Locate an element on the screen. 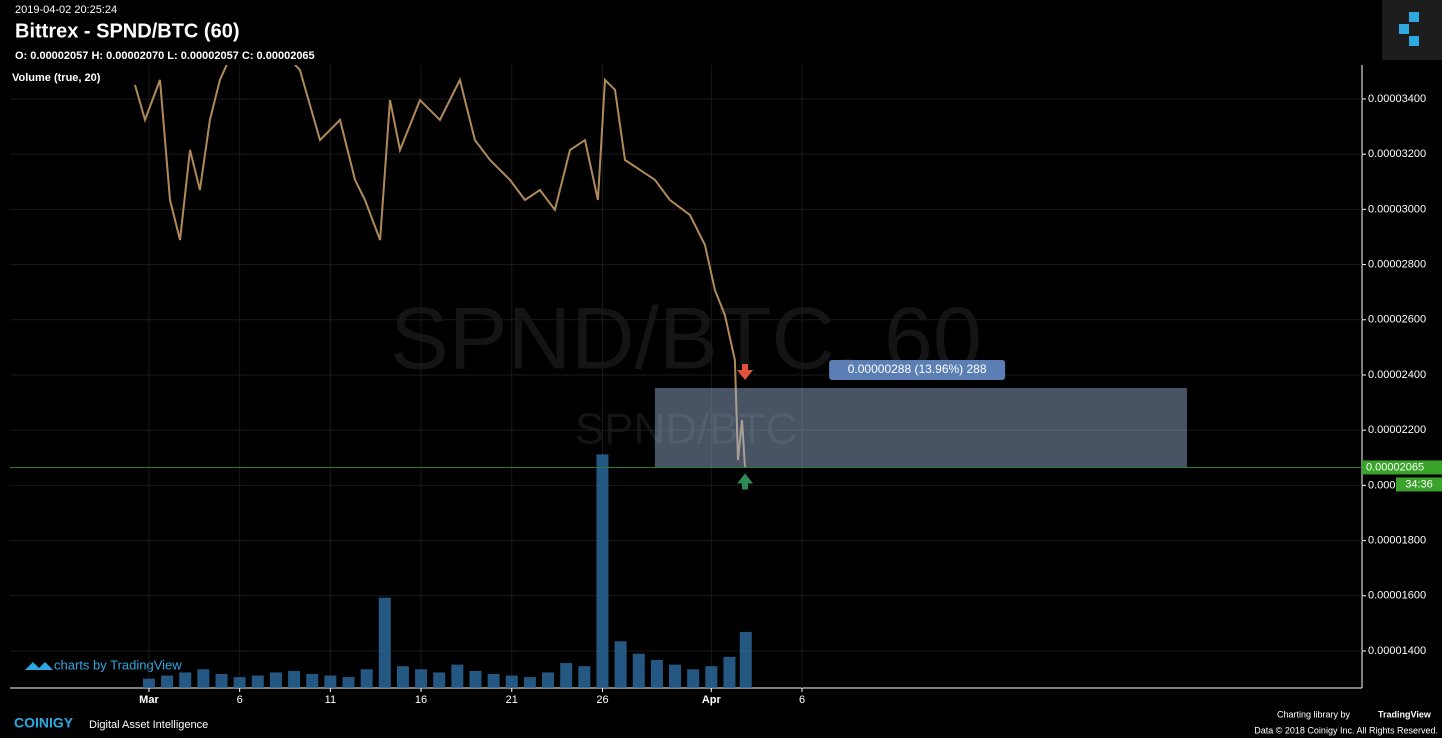 This screenshot has width=1442, height=738. last-price-bg is located at coordinates (1402, 467).